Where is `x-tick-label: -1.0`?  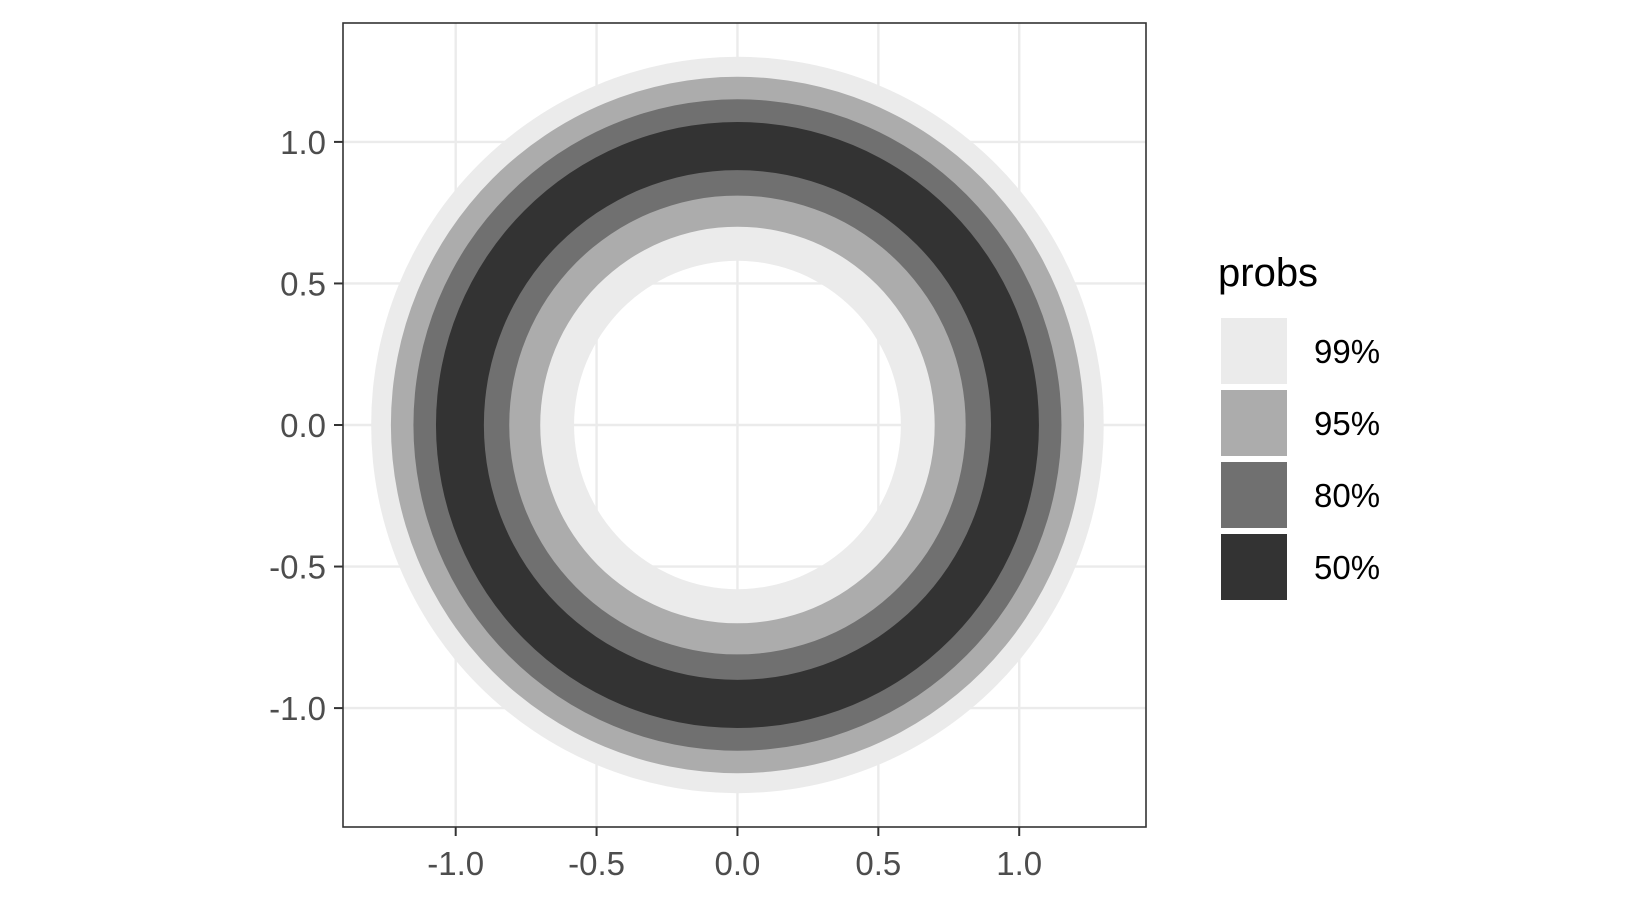
x-tick-label: -1.0 is located at coordinates (455, 863).